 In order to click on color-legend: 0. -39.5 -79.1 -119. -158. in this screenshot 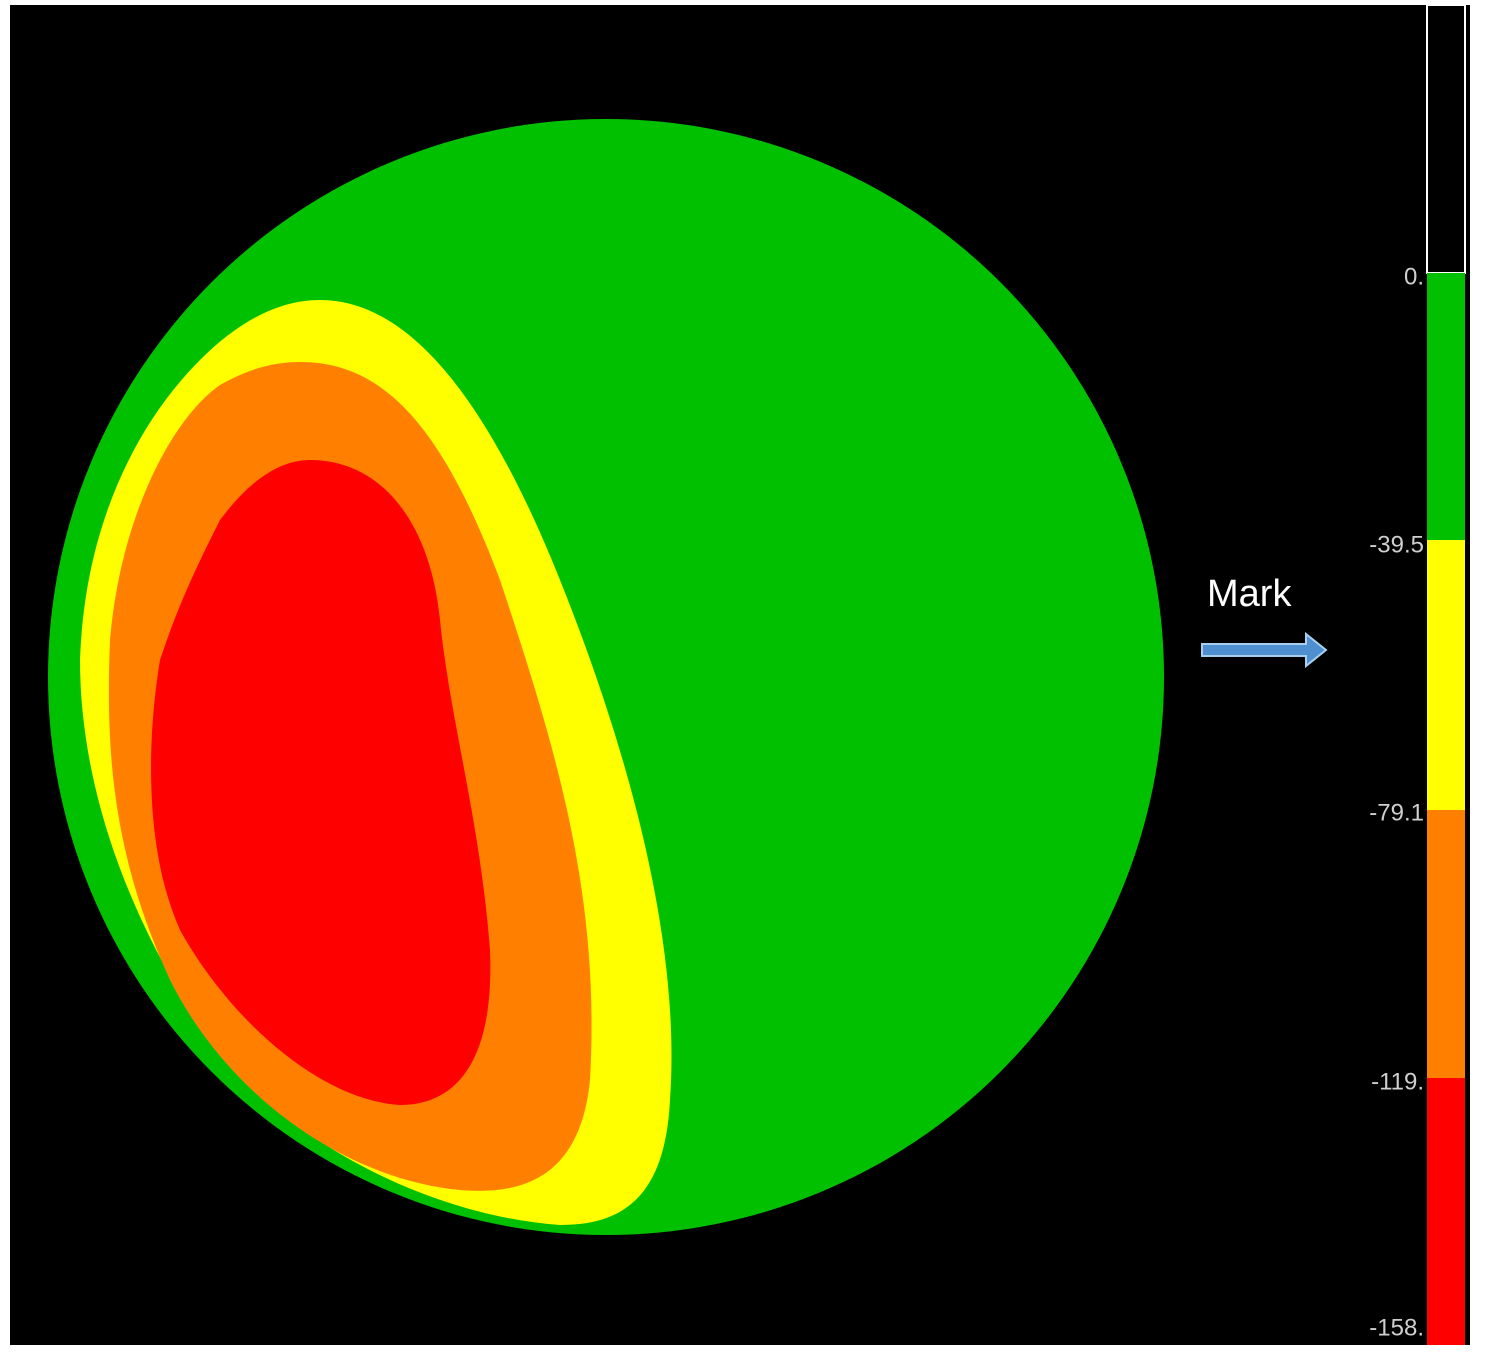, I will do `click(1417, 674)`.